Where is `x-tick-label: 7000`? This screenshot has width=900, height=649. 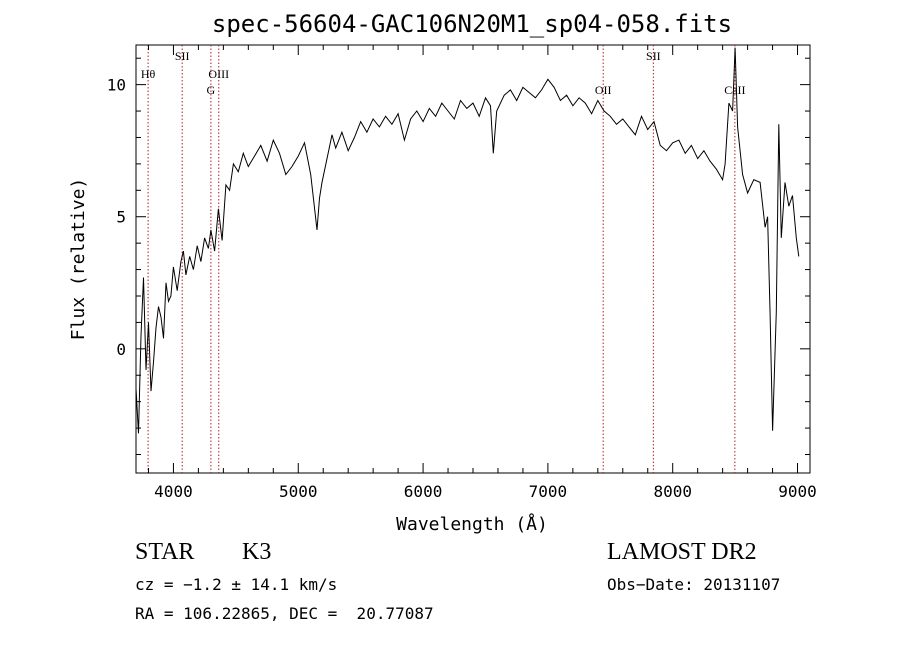
x-tick-label: 7000 is located at coordinates (548, 491).